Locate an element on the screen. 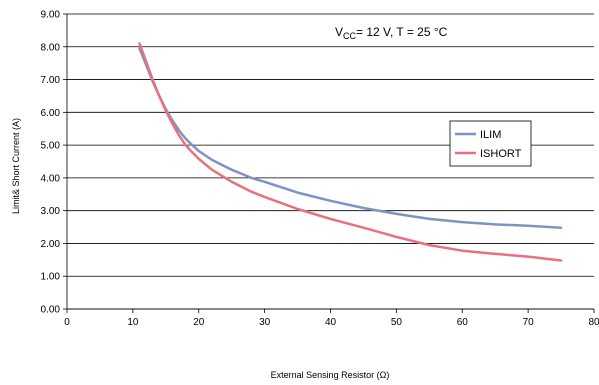  y-tick-label-4: 4.00 is located at coordinates (51, 178).